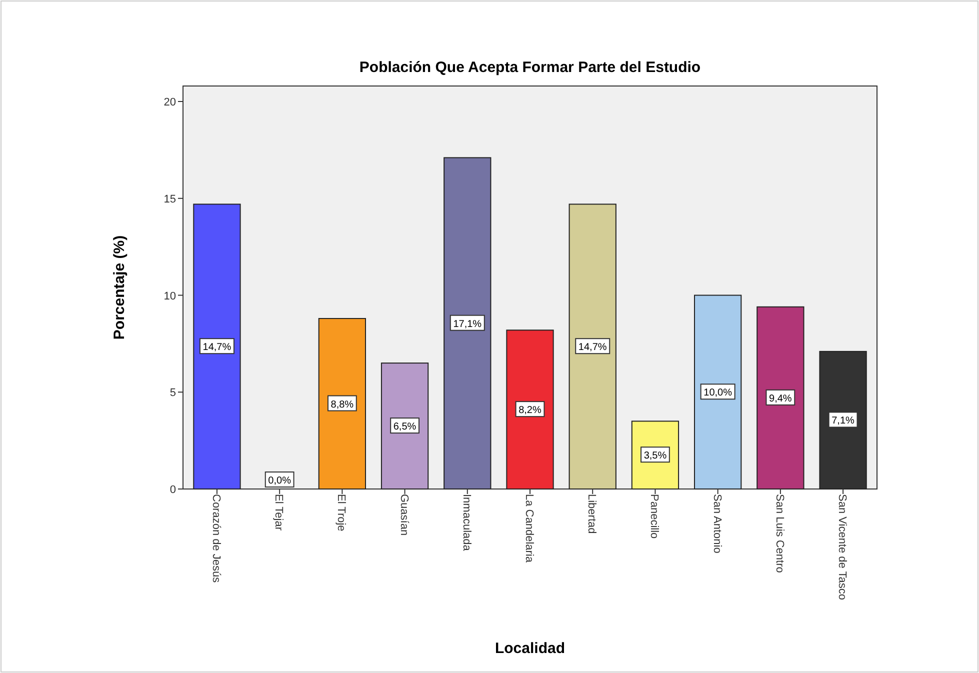  What do you see at coordinates (119, 287) in the screenshot?
I see `y-axis-title: Porcentaje (%)` at bounding box center [119, 287].